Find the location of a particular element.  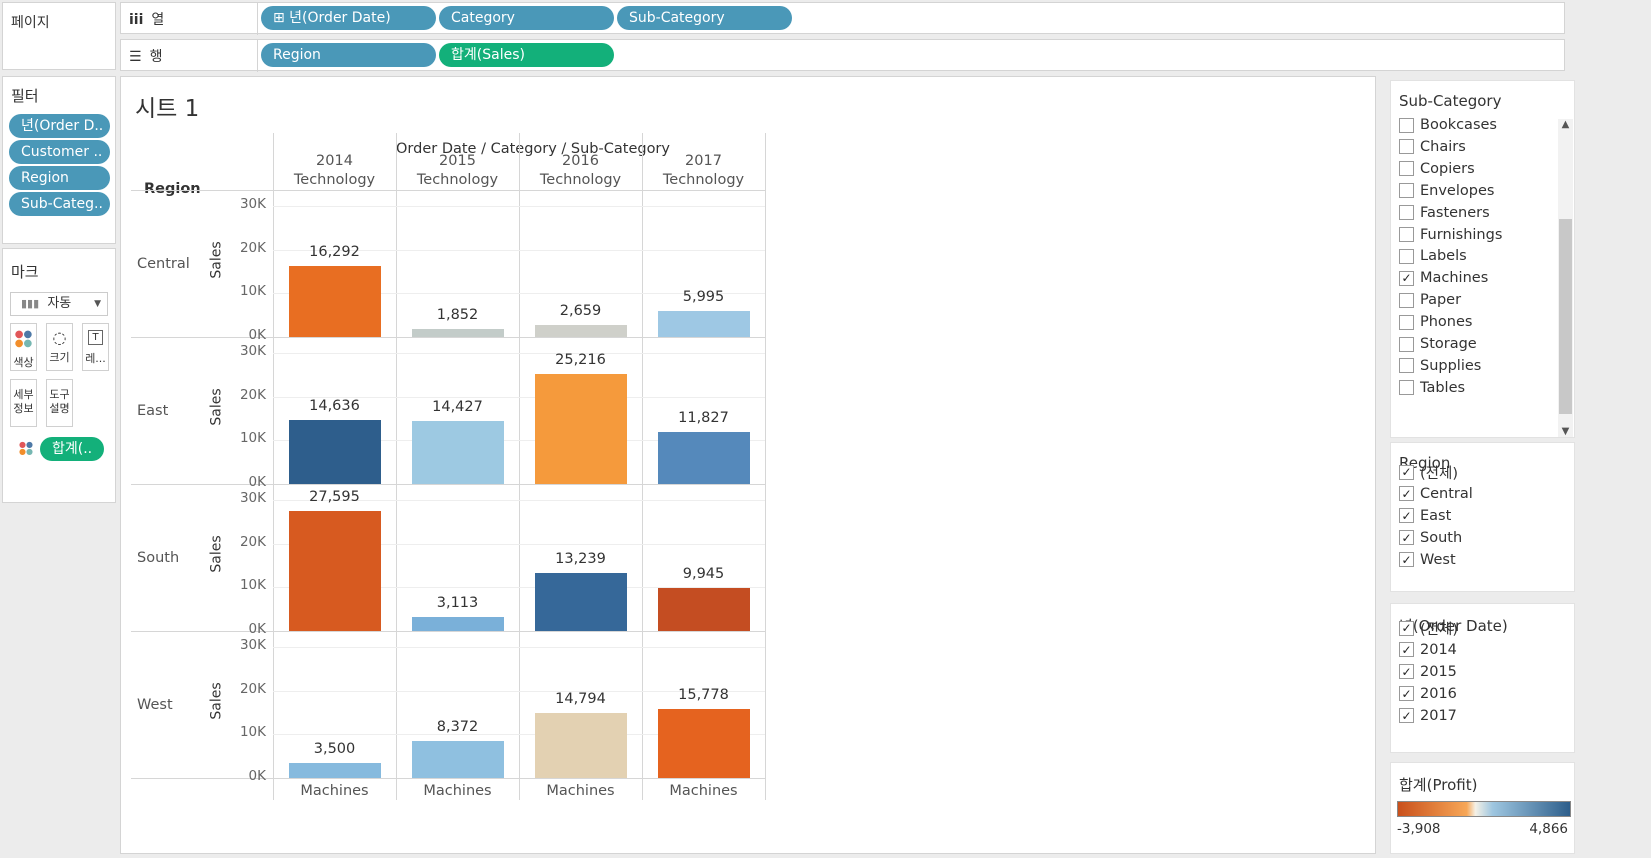

marks-title: 마크 is located at coordinates (25, 272).